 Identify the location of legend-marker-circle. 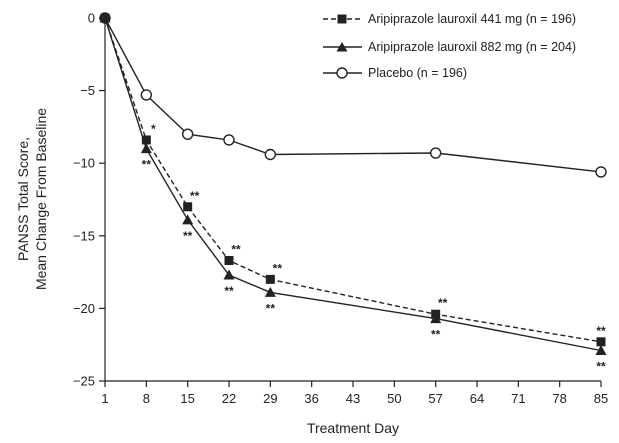
(342, 73).